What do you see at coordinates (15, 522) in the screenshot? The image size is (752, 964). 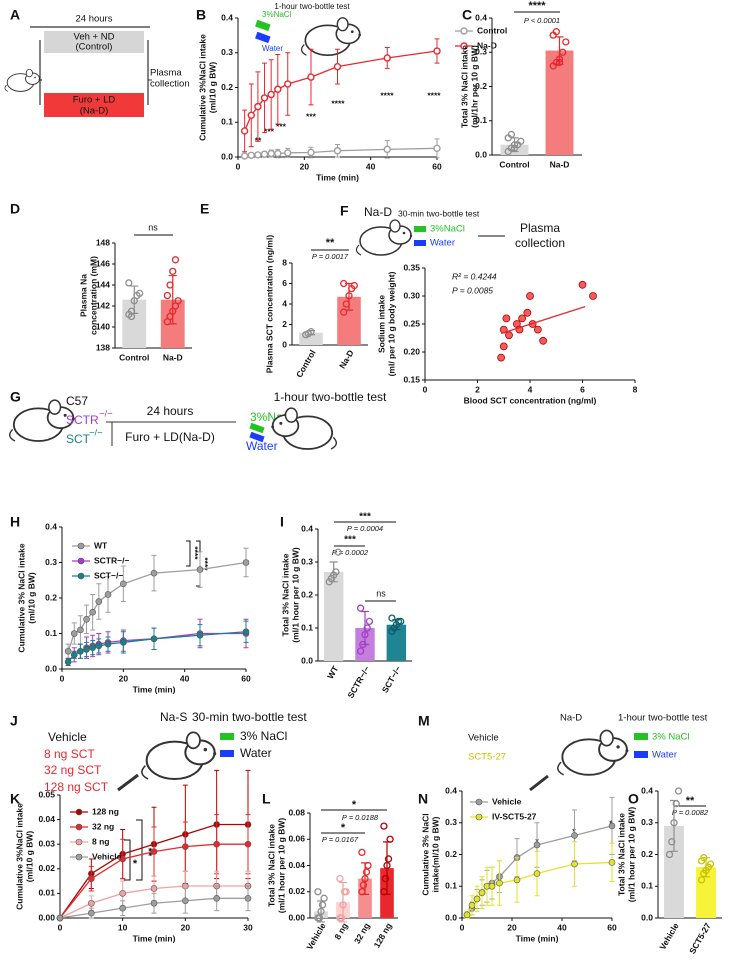 I see `panel-label: H` at bounding box center [15, 522].